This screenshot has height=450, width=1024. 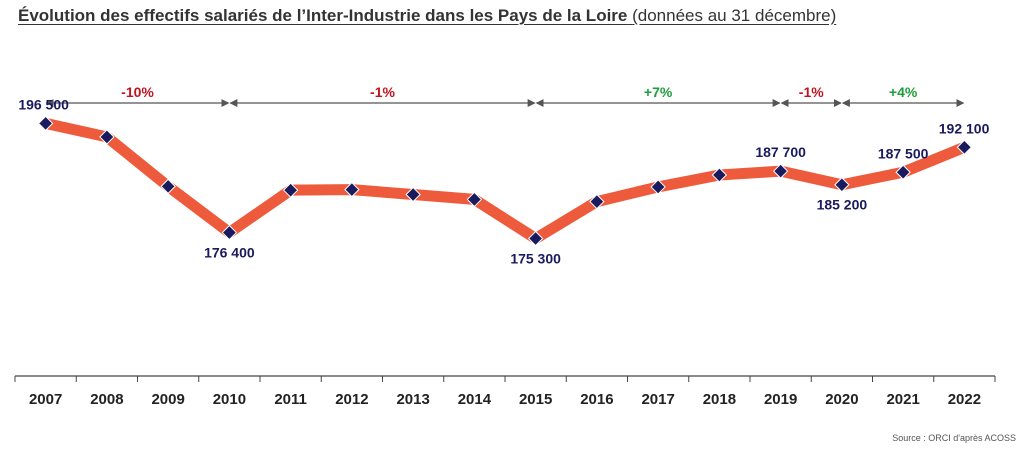 I want to click on x-tick-label: 2008, so click(x=106, y=399).